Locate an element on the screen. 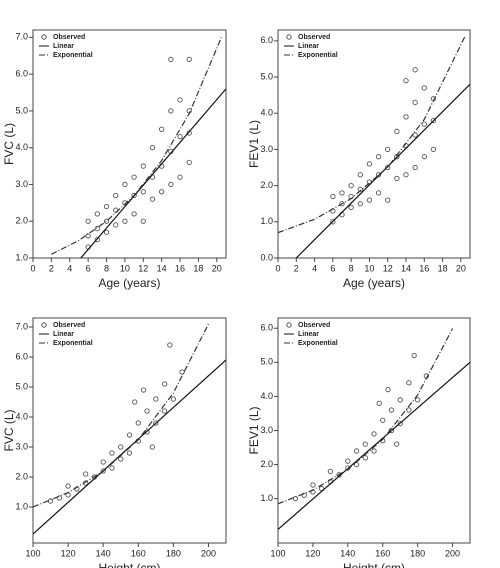 This screenshot has width=500, height=568. x-axis-label: Height (cm) is located at coordinates (129, 564).